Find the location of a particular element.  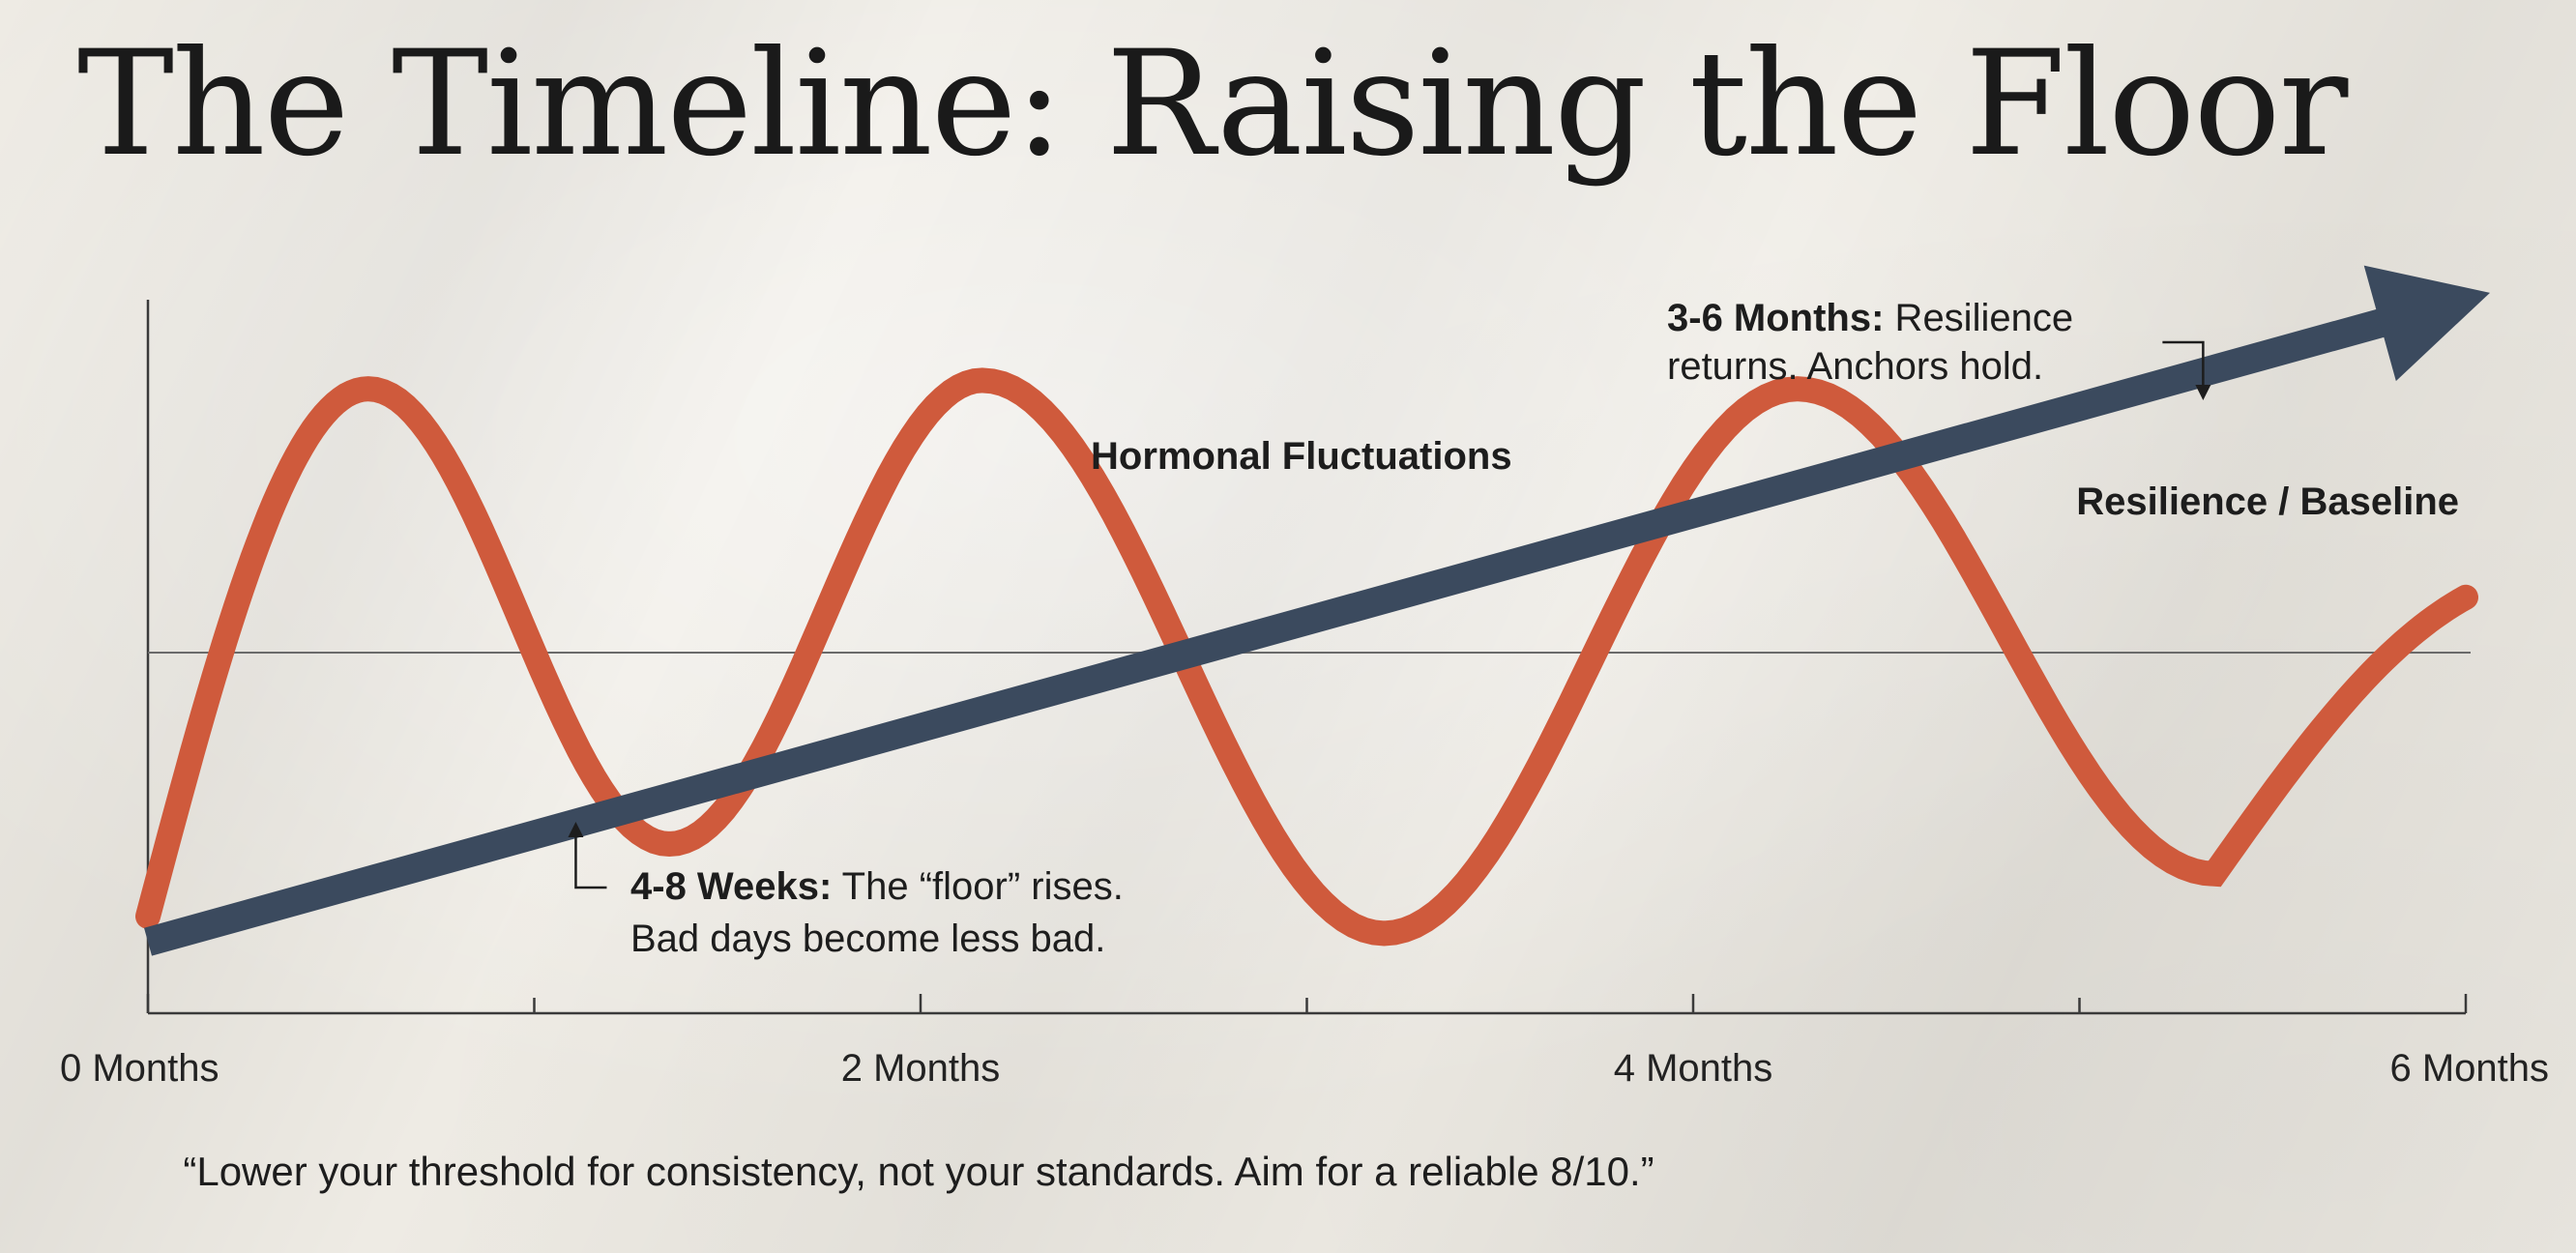

x-tick-labels: 0 Months 2 Months 4 Months 6 Months is located at coordinates (1304, 1069).